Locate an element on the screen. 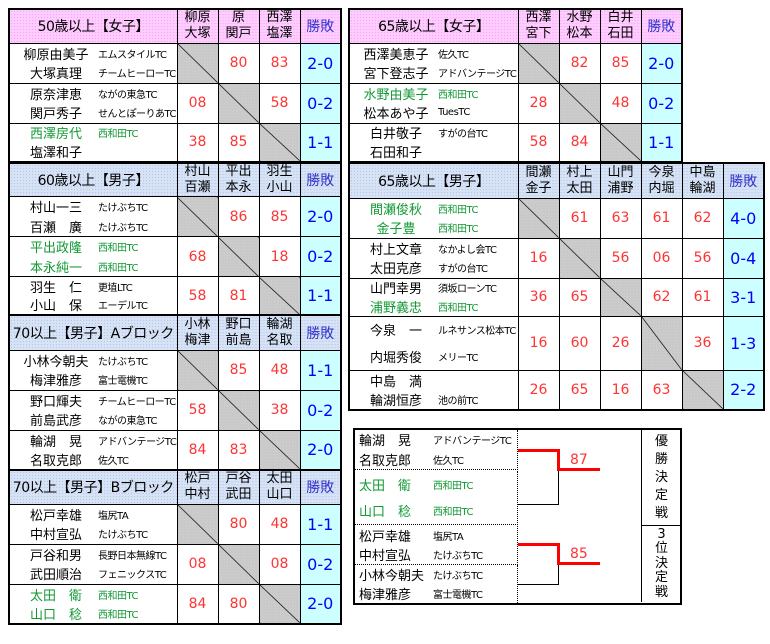  match-score: 56 is located at coordinates (702, 258).